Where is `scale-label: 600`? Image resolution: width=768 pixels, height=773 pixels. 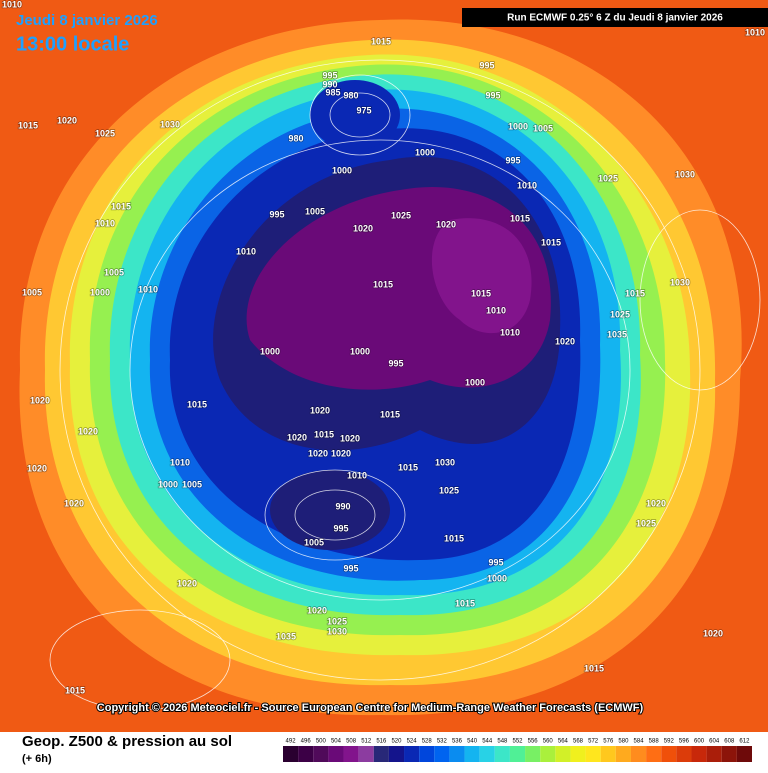 scale-label: 600 is located at coordinates (699, 742).